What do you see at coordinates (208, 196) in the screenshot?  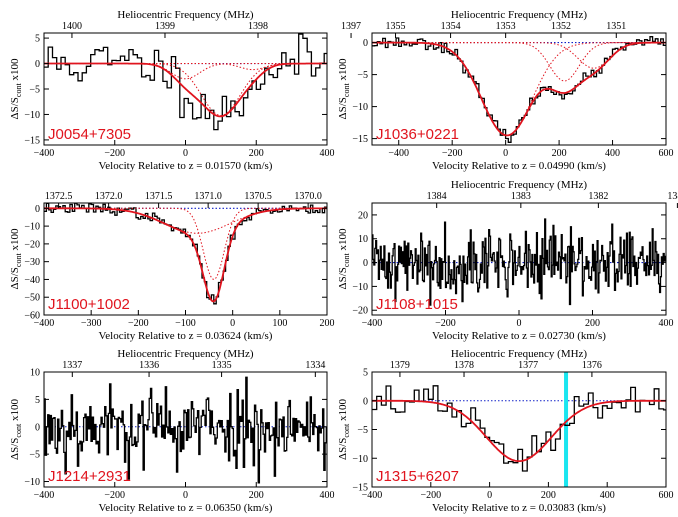 I see `top-tick-label: 1371.0` at bounding box center [208, 196].